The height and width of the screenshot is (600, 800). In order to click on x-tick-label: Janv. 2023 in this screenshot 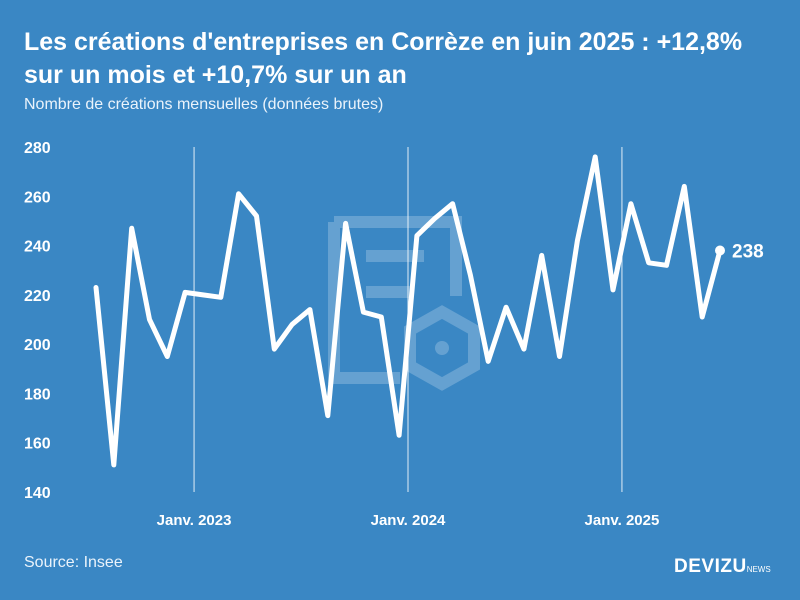, I will do `click(194, 520)`.